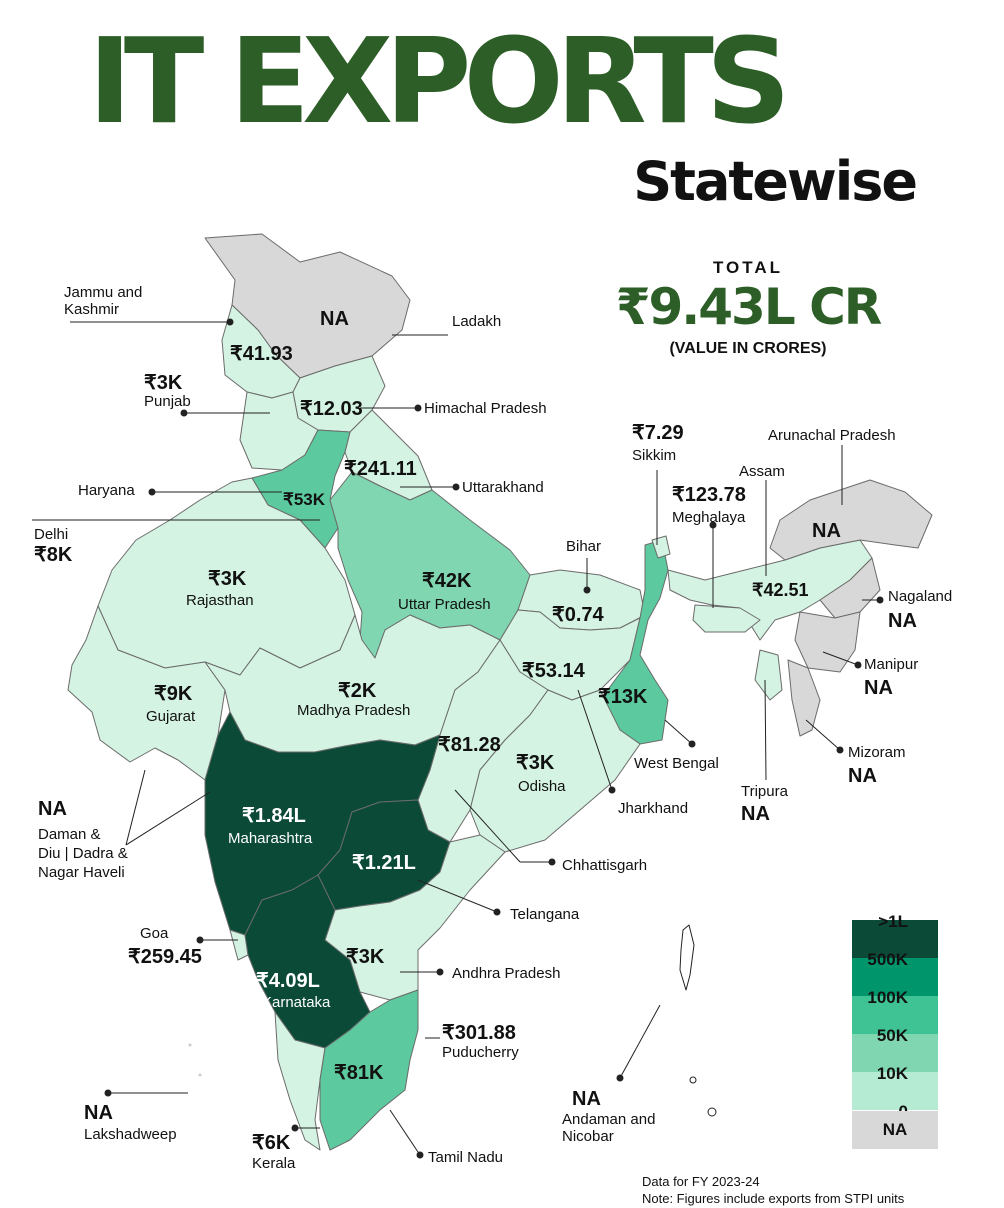 The width and height of the screenshot is (1004, 1208). What do you see at coordinates (503, 487) in the screenshot?
I see `label-uttarakhand-name: Uttarakhand` at bounding box center [503, 487].